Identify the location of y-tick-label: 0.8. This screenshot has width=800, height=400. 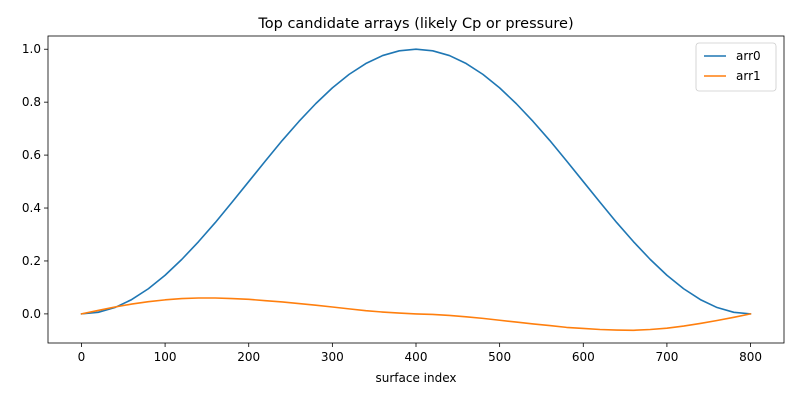
(31, 102).